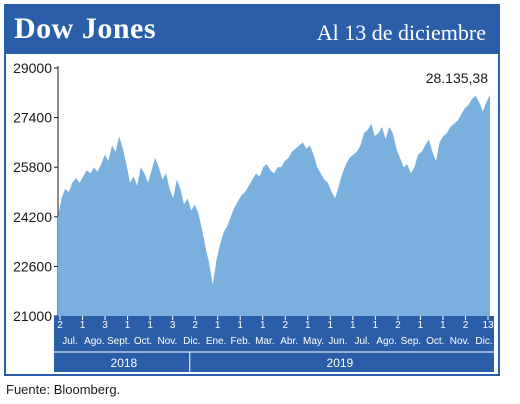  I want to click on x-month-label: May., so click(313, 341).